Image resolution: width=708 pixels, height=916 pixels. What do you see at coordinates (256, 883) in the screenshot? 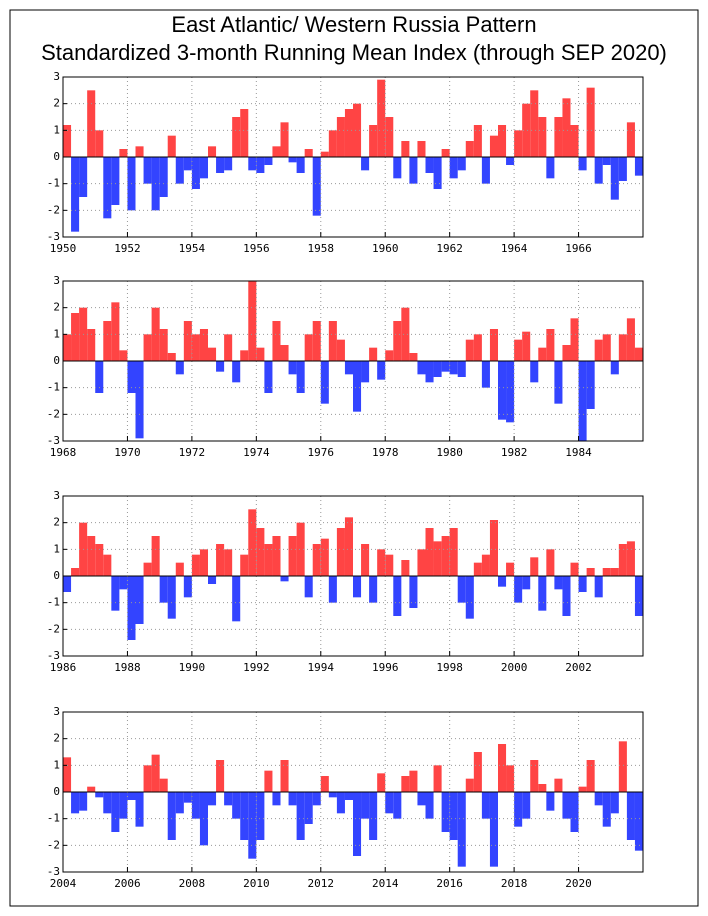
I see `x-tick-label: 2010` at bounding box center [256, 883].